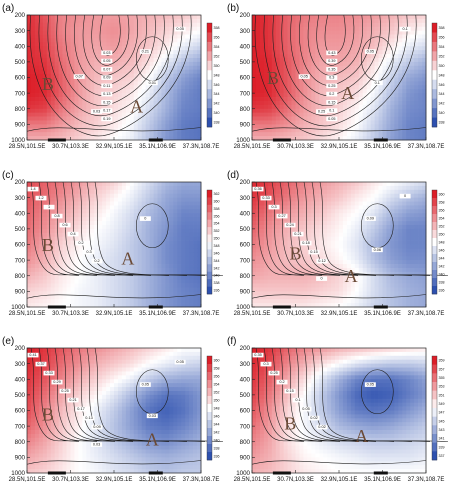 This screenshot has height=500, width=450. I want to click on y-tick-label: 300, so click(20, 31).